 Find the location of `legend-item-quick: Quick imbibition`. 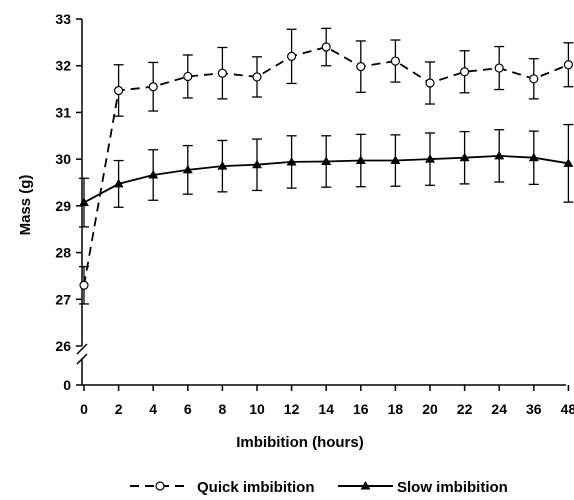

legend-item-quick: Quick imbibition is located at coordinates (222, 487).